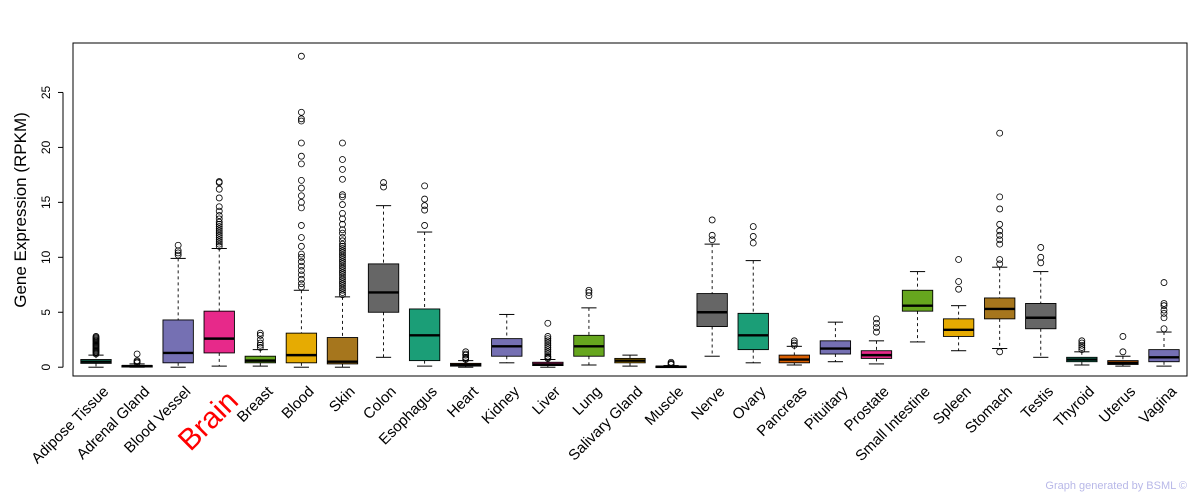  What do you see at coordinates (463, 402) in the screenshot?
I see `x-category-label: Heart` at bounding box center [463, 402].